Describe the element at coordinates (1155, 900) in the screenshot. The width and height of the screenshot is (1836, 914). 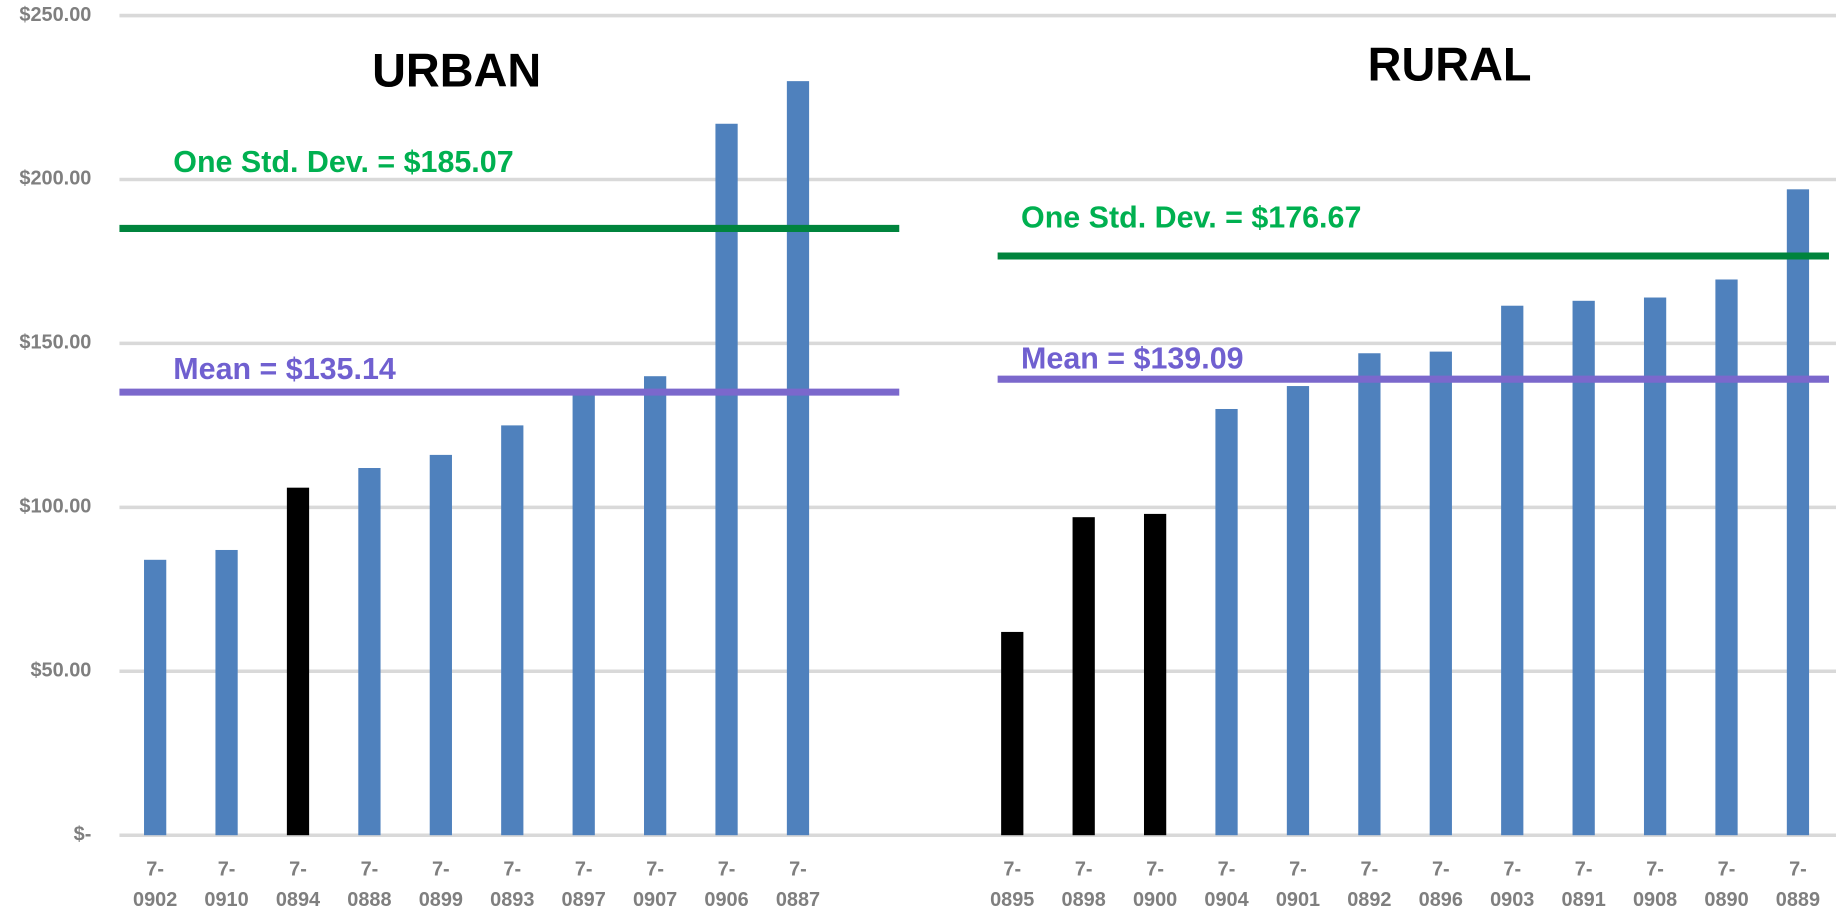
I see `x-tick-label: 0900` at that location.